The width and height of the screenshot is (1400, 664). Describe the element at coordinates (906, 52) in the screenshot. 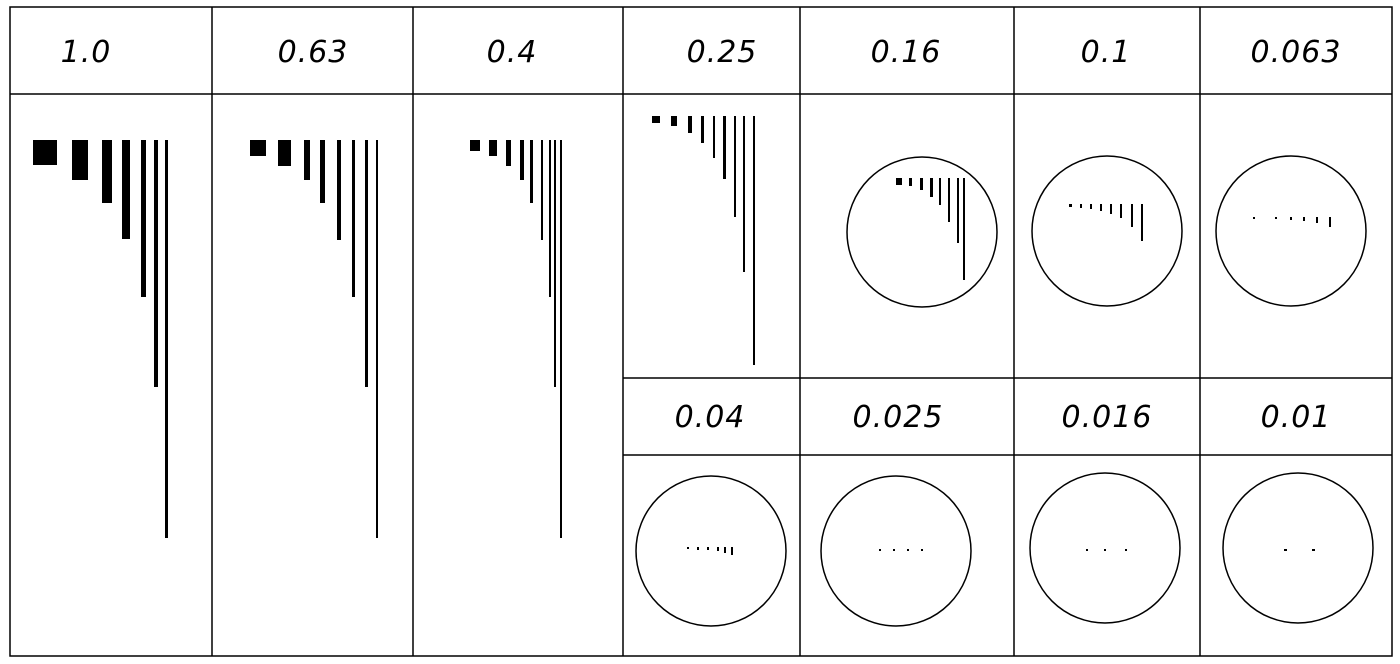

I see `label-0-16: 0.16` at that location.